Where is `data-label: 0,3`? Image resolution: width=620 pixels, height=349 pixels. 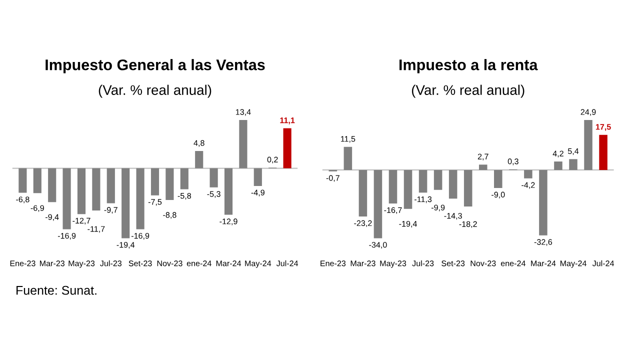
data-label: 0,3 is located at coordinates (513, 162).